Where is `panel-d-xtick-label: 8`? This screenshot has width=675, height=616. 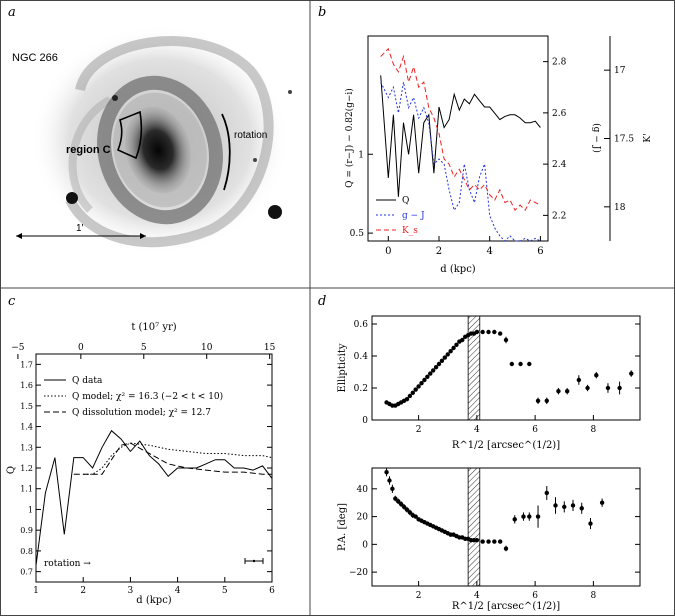
panel-d-xtick-label: 8 is located at coordinates (594, 430).